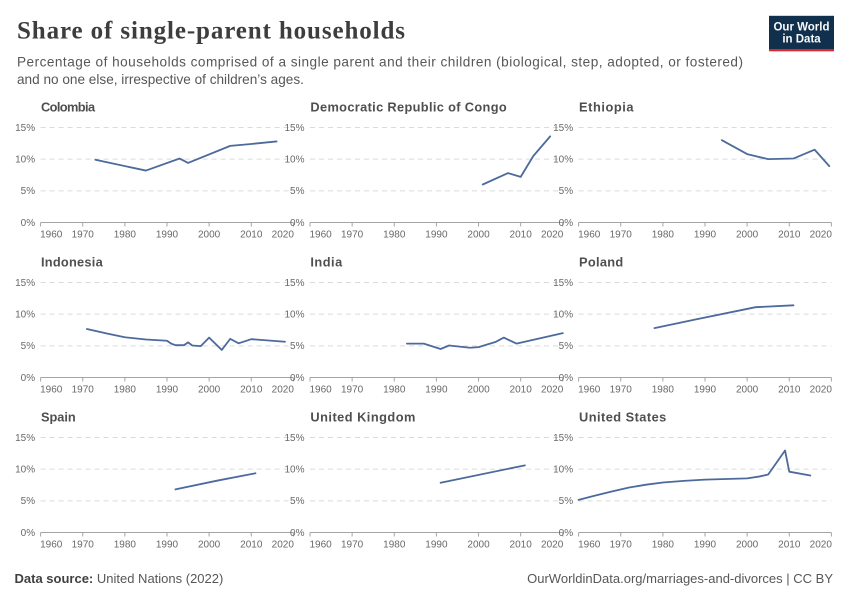 The height and width of the screenshot is (605, 850). Describe the element at coordinates (362, 417) in the screenshot. I see `svg-text: United Kingdom` at that location.